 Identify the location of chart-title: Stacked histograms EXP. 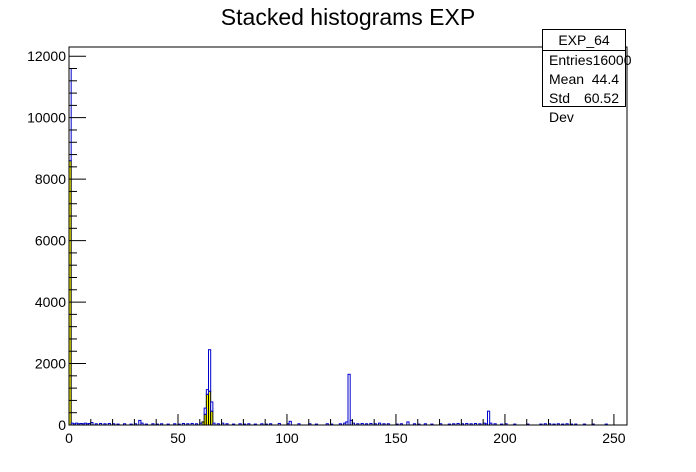
(348, 17).